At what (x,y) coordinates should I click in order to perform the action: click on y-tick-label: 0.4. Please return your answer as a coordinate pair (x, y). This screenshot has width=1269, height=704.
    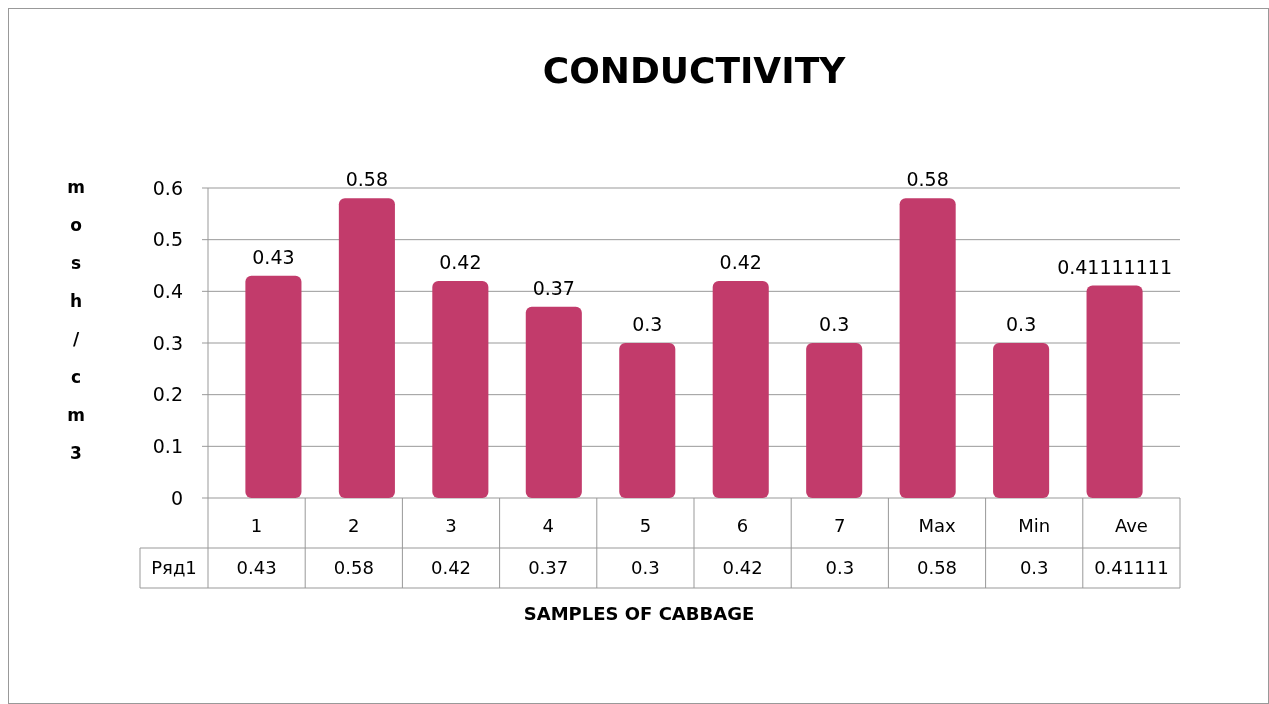
    Looking at the image, I should click on (167, 290).